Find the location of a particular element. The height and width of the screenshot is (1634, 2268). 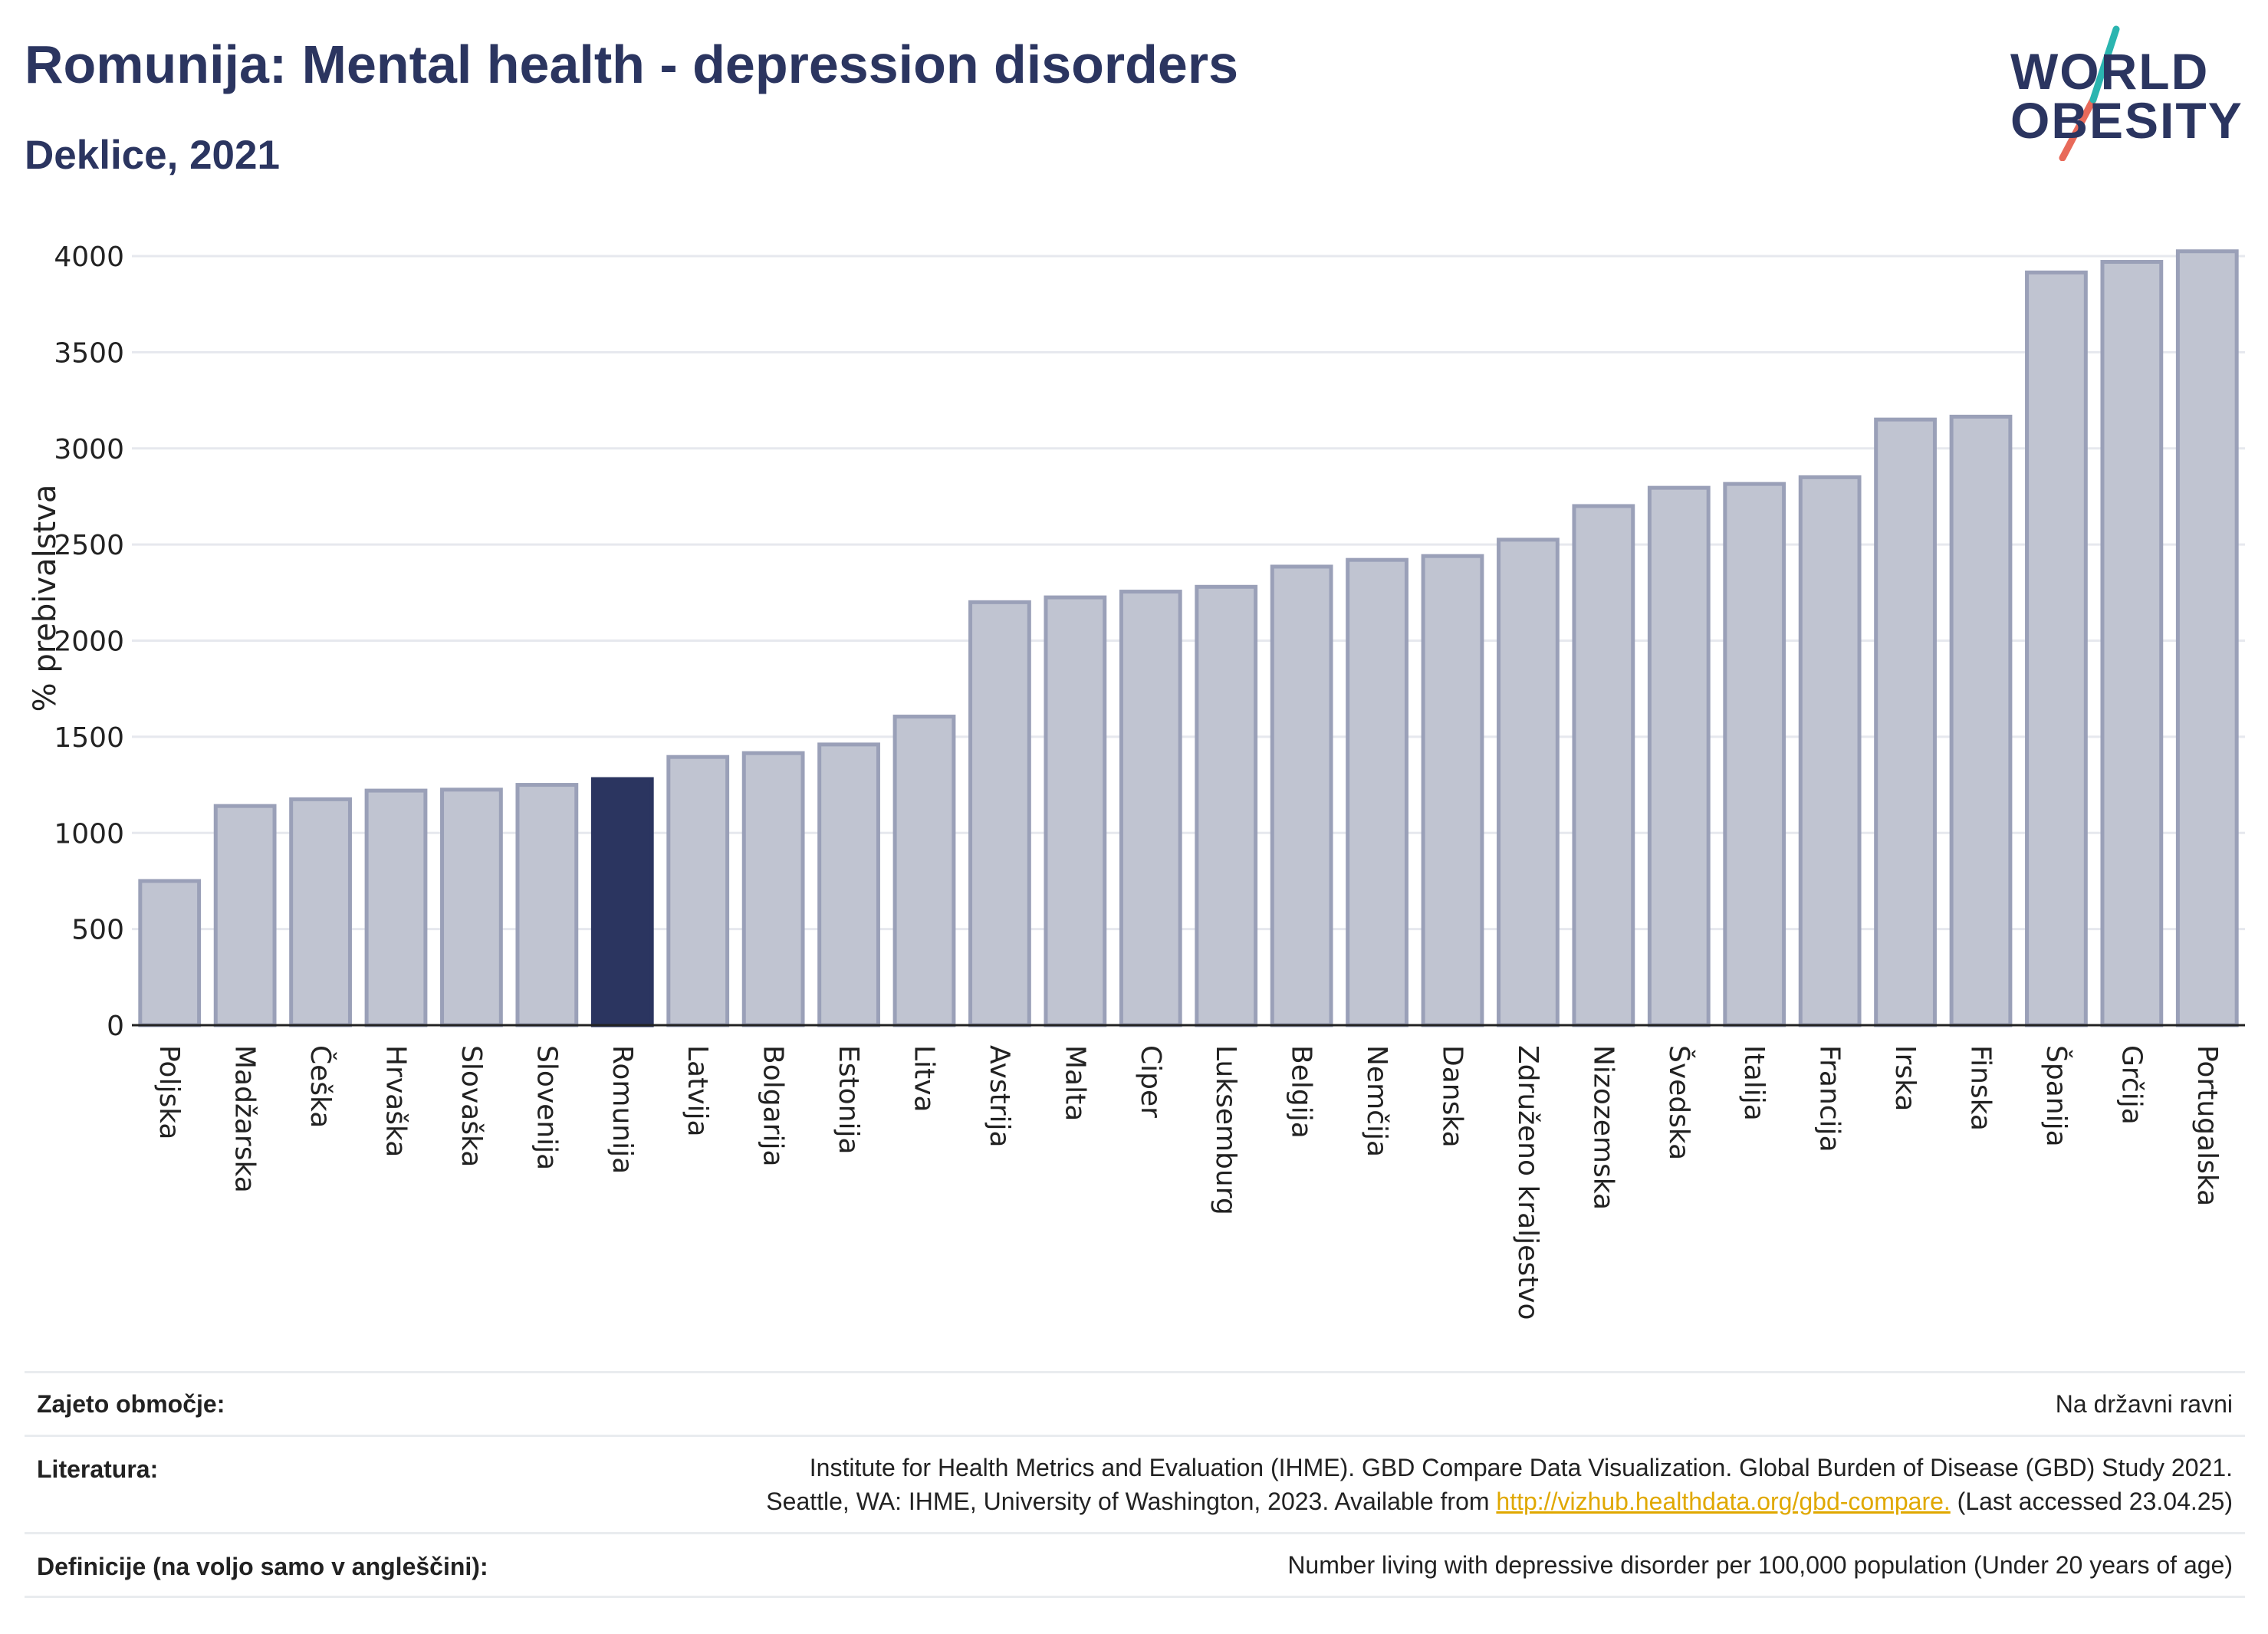

page-subtitle: Deklice, 2021 is located at coordinates (152, 156).